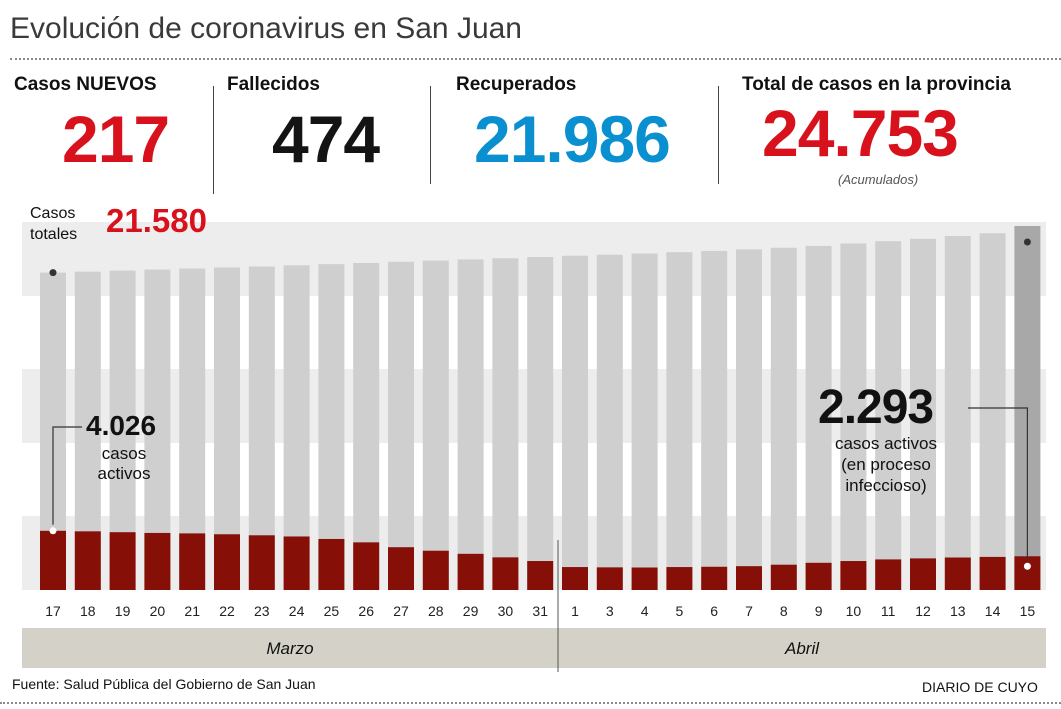 This screenshot has height=709, width=1061. Describe the element at coordinates (784, 611) in the screenshot. I see `x-tick-label: 8` at that location.